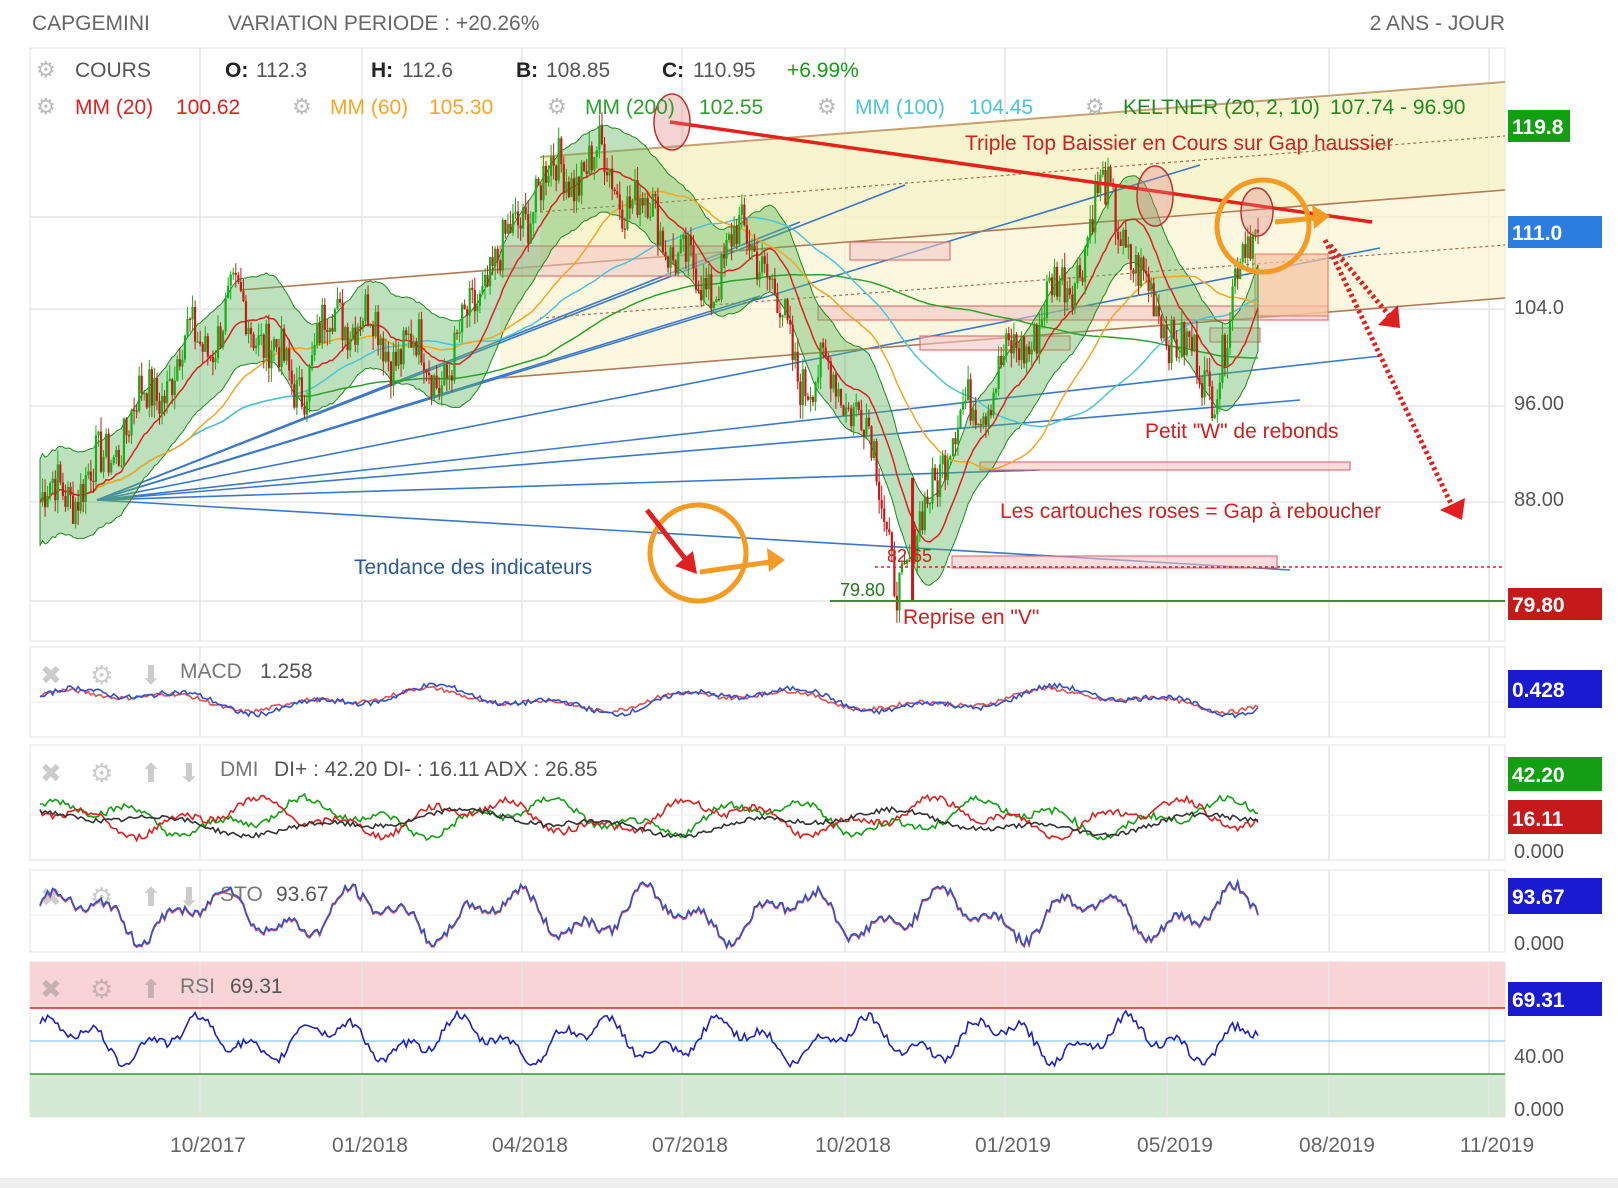 This screenshot has height=1188, width=1618. What do you see at coordinates (649, 700) in the screenshot?
I see `macd-line` at bounding box center [649, 700].